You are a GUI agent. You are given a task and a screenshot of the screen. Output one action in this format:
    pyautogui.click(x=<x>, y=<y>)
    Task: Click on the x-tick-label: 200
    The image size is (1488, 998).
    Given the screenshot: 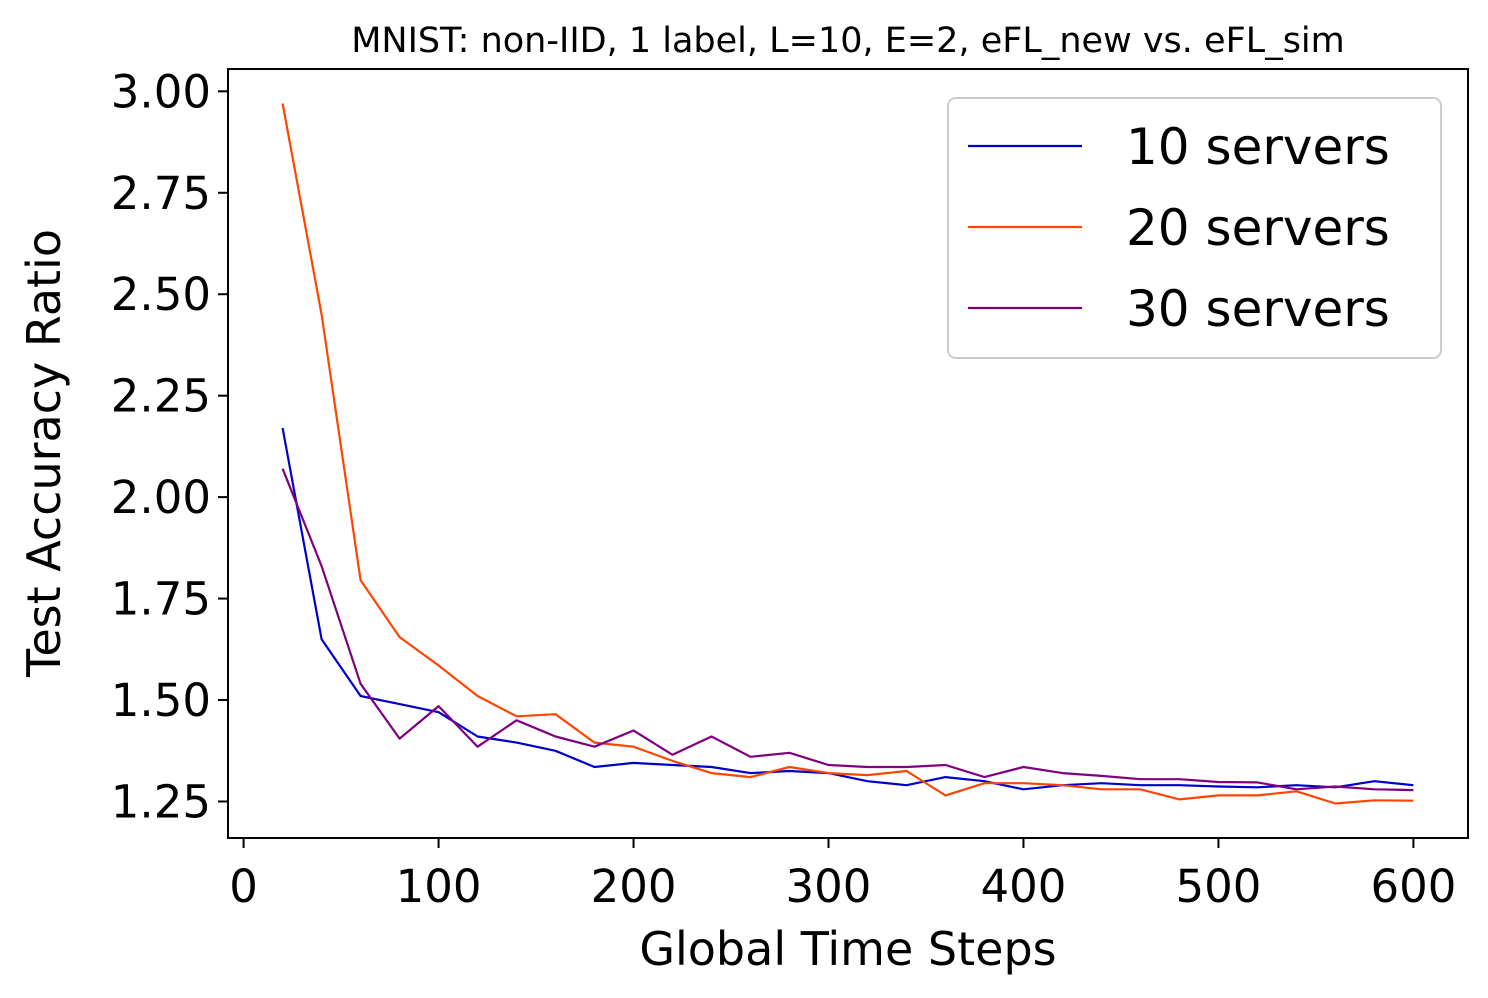 What is the action you would take?
    pyautogui.click(x=634, y=886)
    